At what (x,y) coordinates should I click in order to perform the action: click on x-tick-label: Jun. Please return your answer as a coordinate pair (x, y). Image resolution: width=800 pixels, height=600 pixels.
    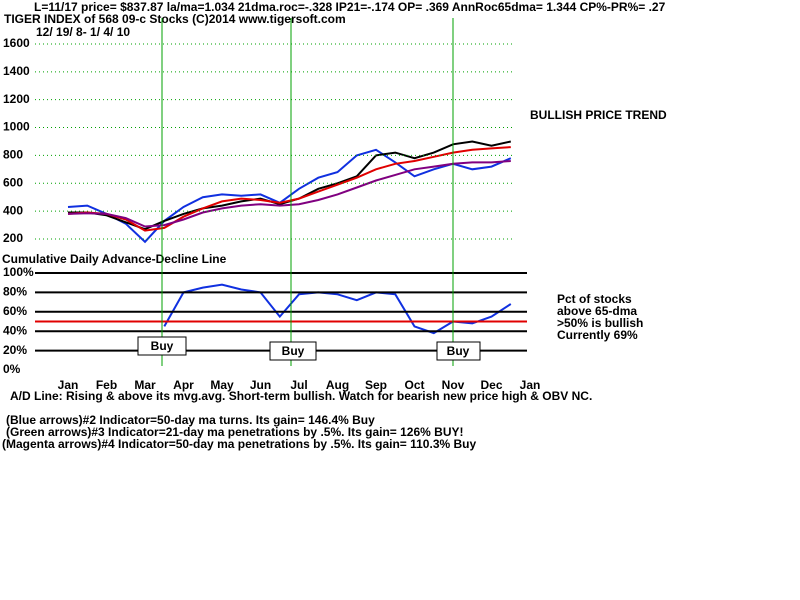
    Looking at the image, I should click on (260, 385).